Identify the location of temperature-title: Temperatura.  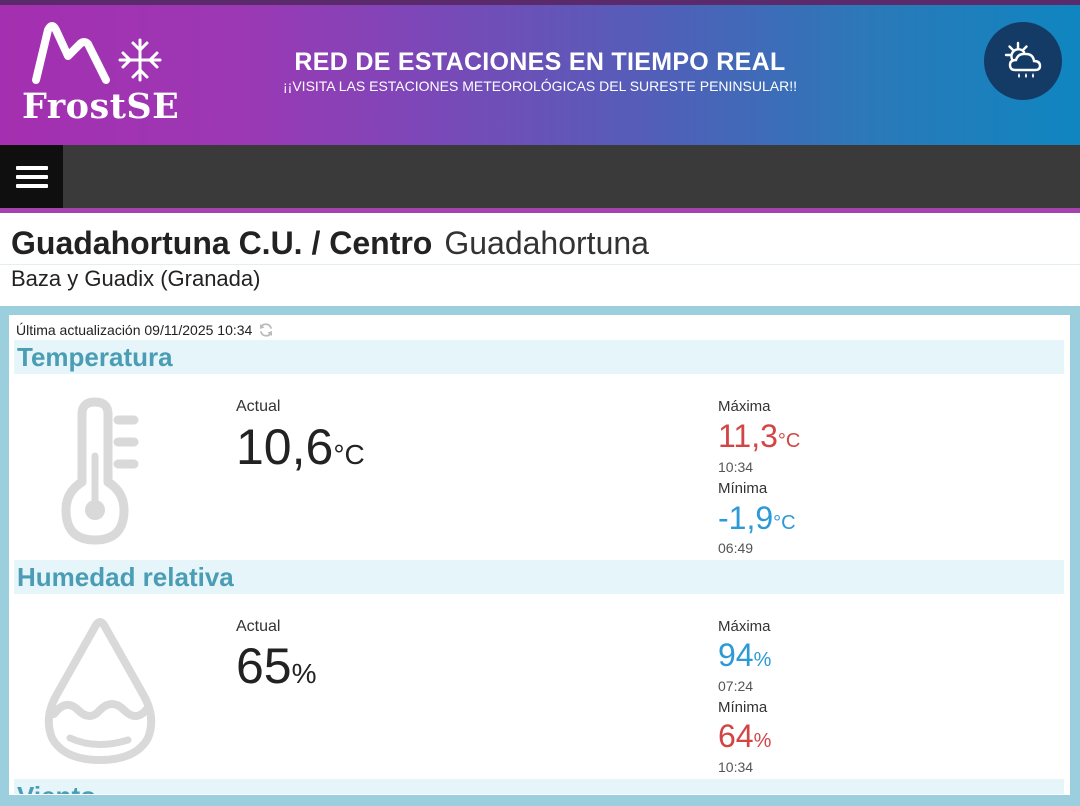
(95, 357).